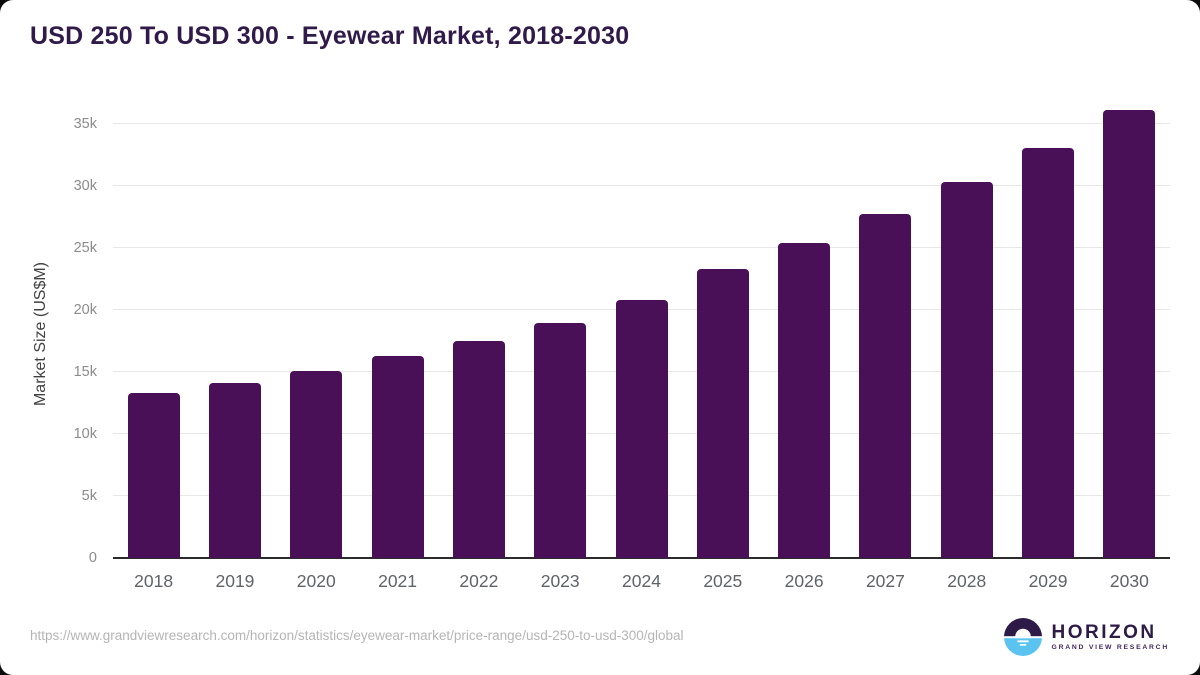  What do you see at coordinates (966, 370) in the screenshot?
I see `bar-2028` at bounding box center [966, 370].